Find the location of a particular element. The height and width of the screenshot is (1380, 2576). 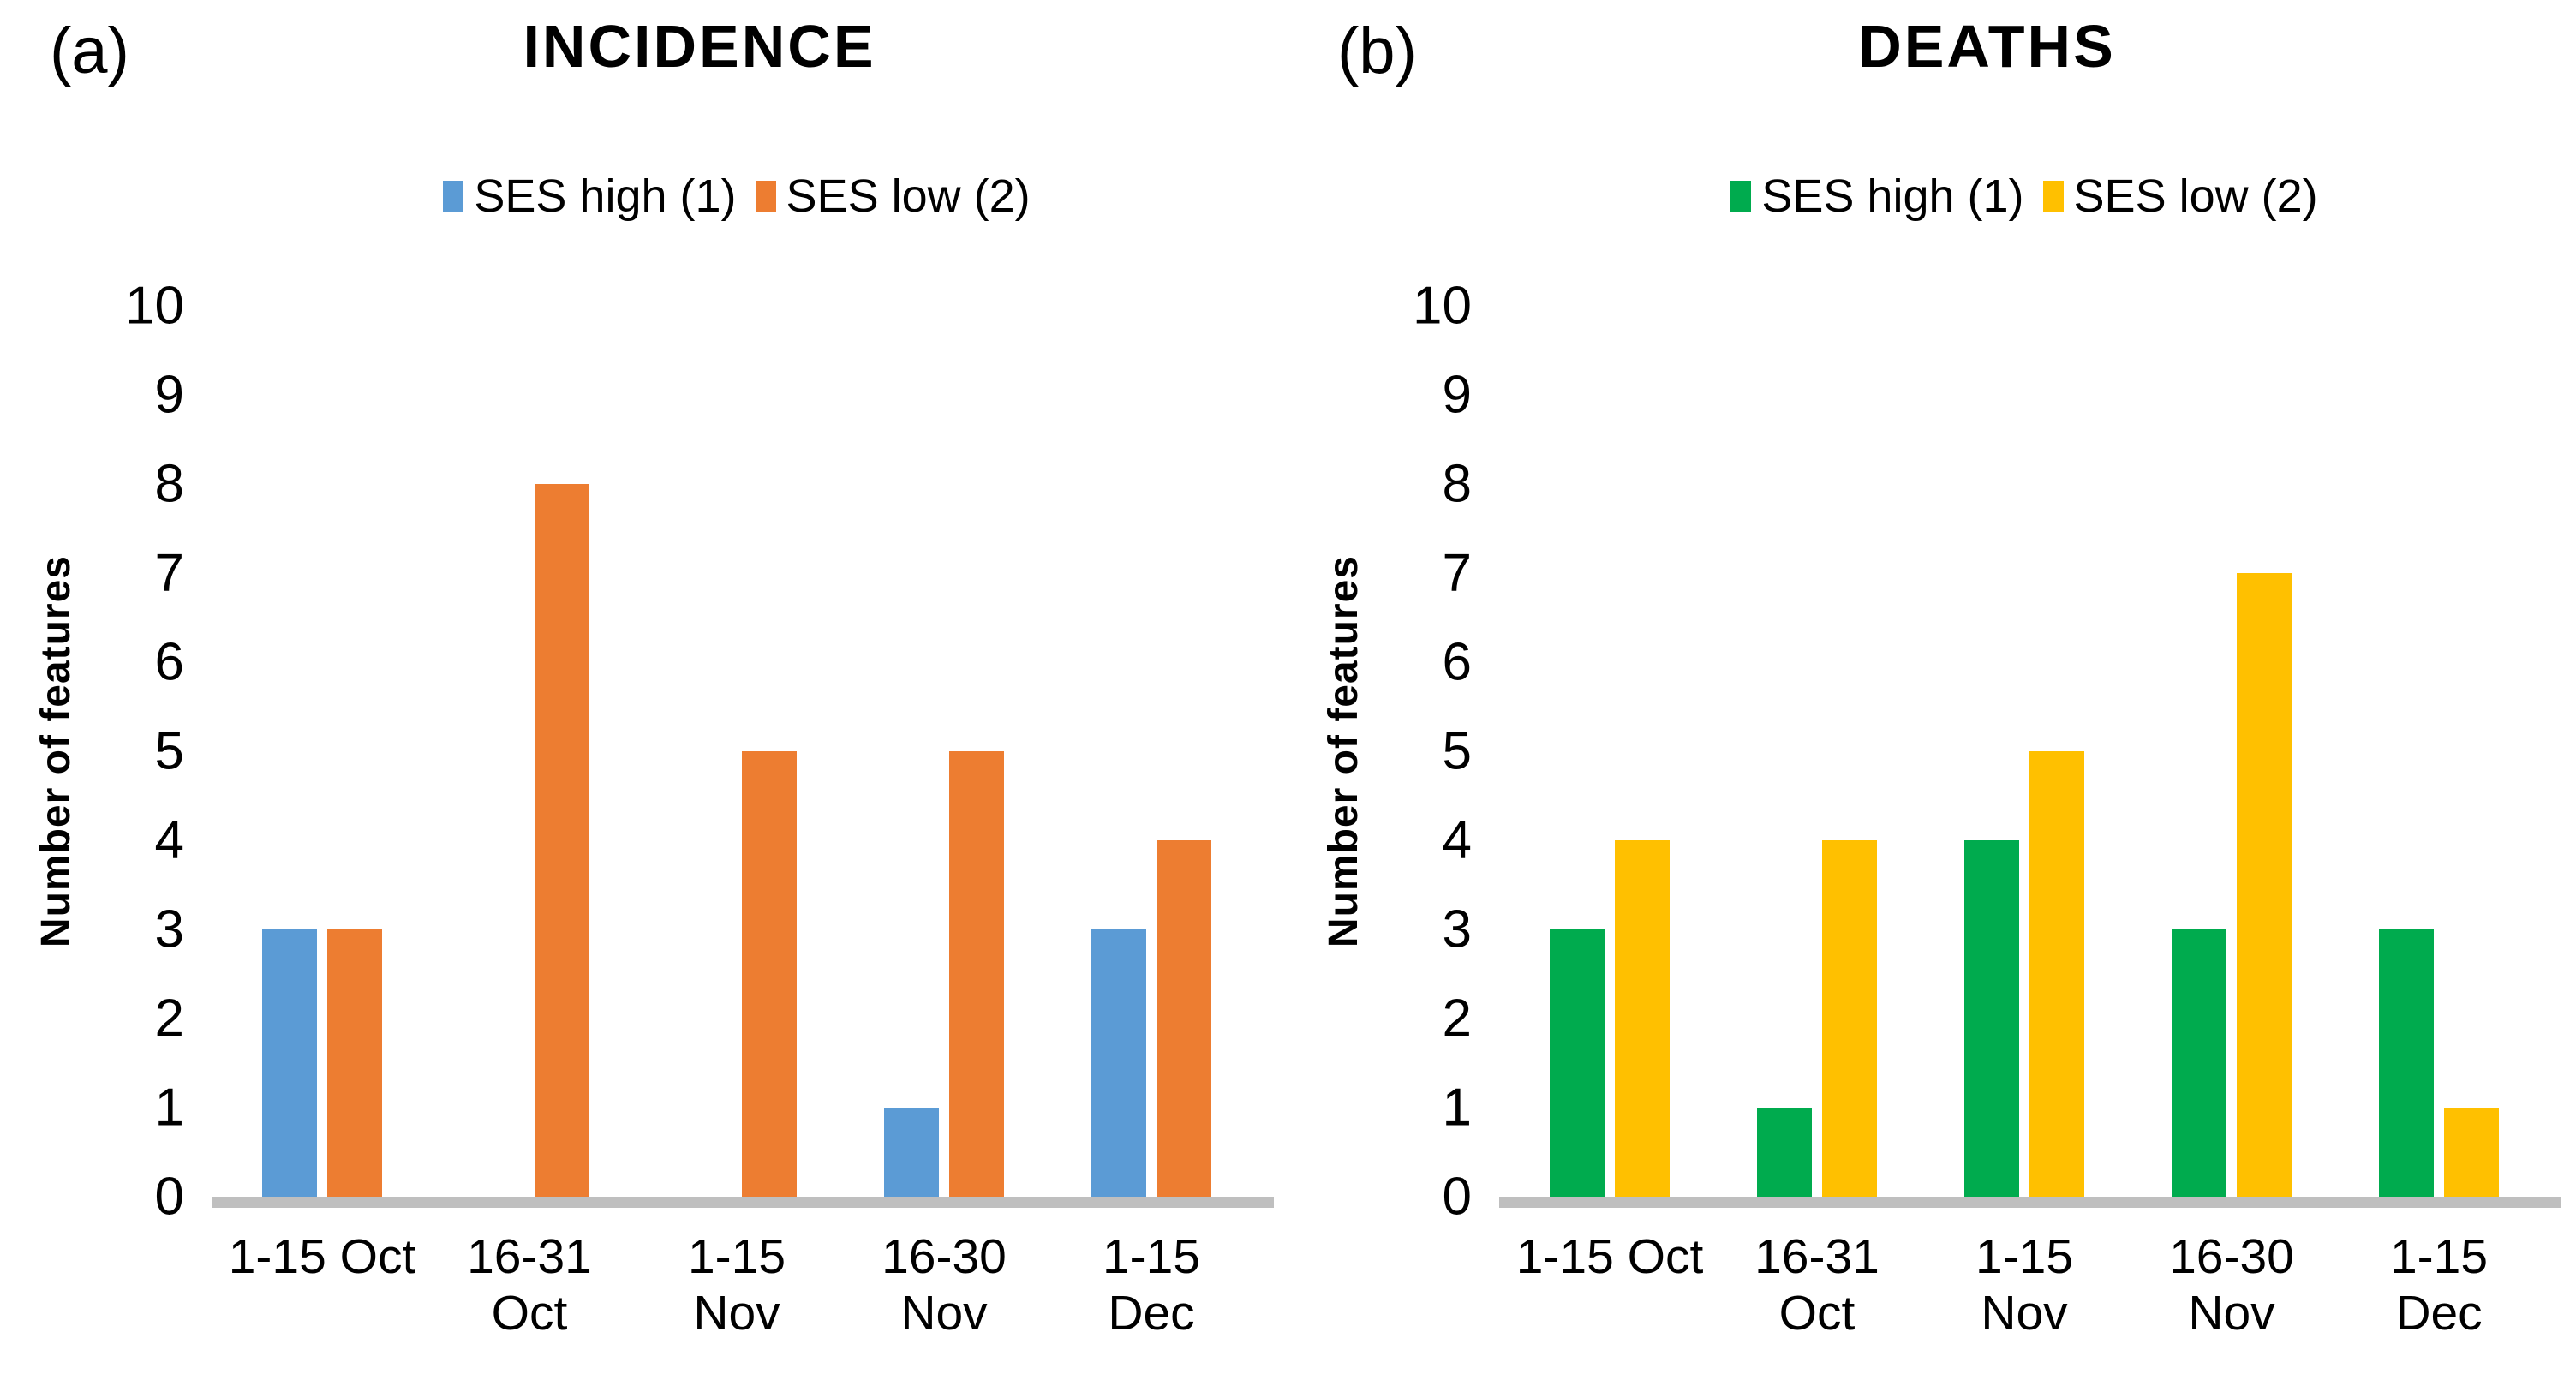

panel-b-legend: SES high (1) SES low (2) is located at coordinates (2024, 196).